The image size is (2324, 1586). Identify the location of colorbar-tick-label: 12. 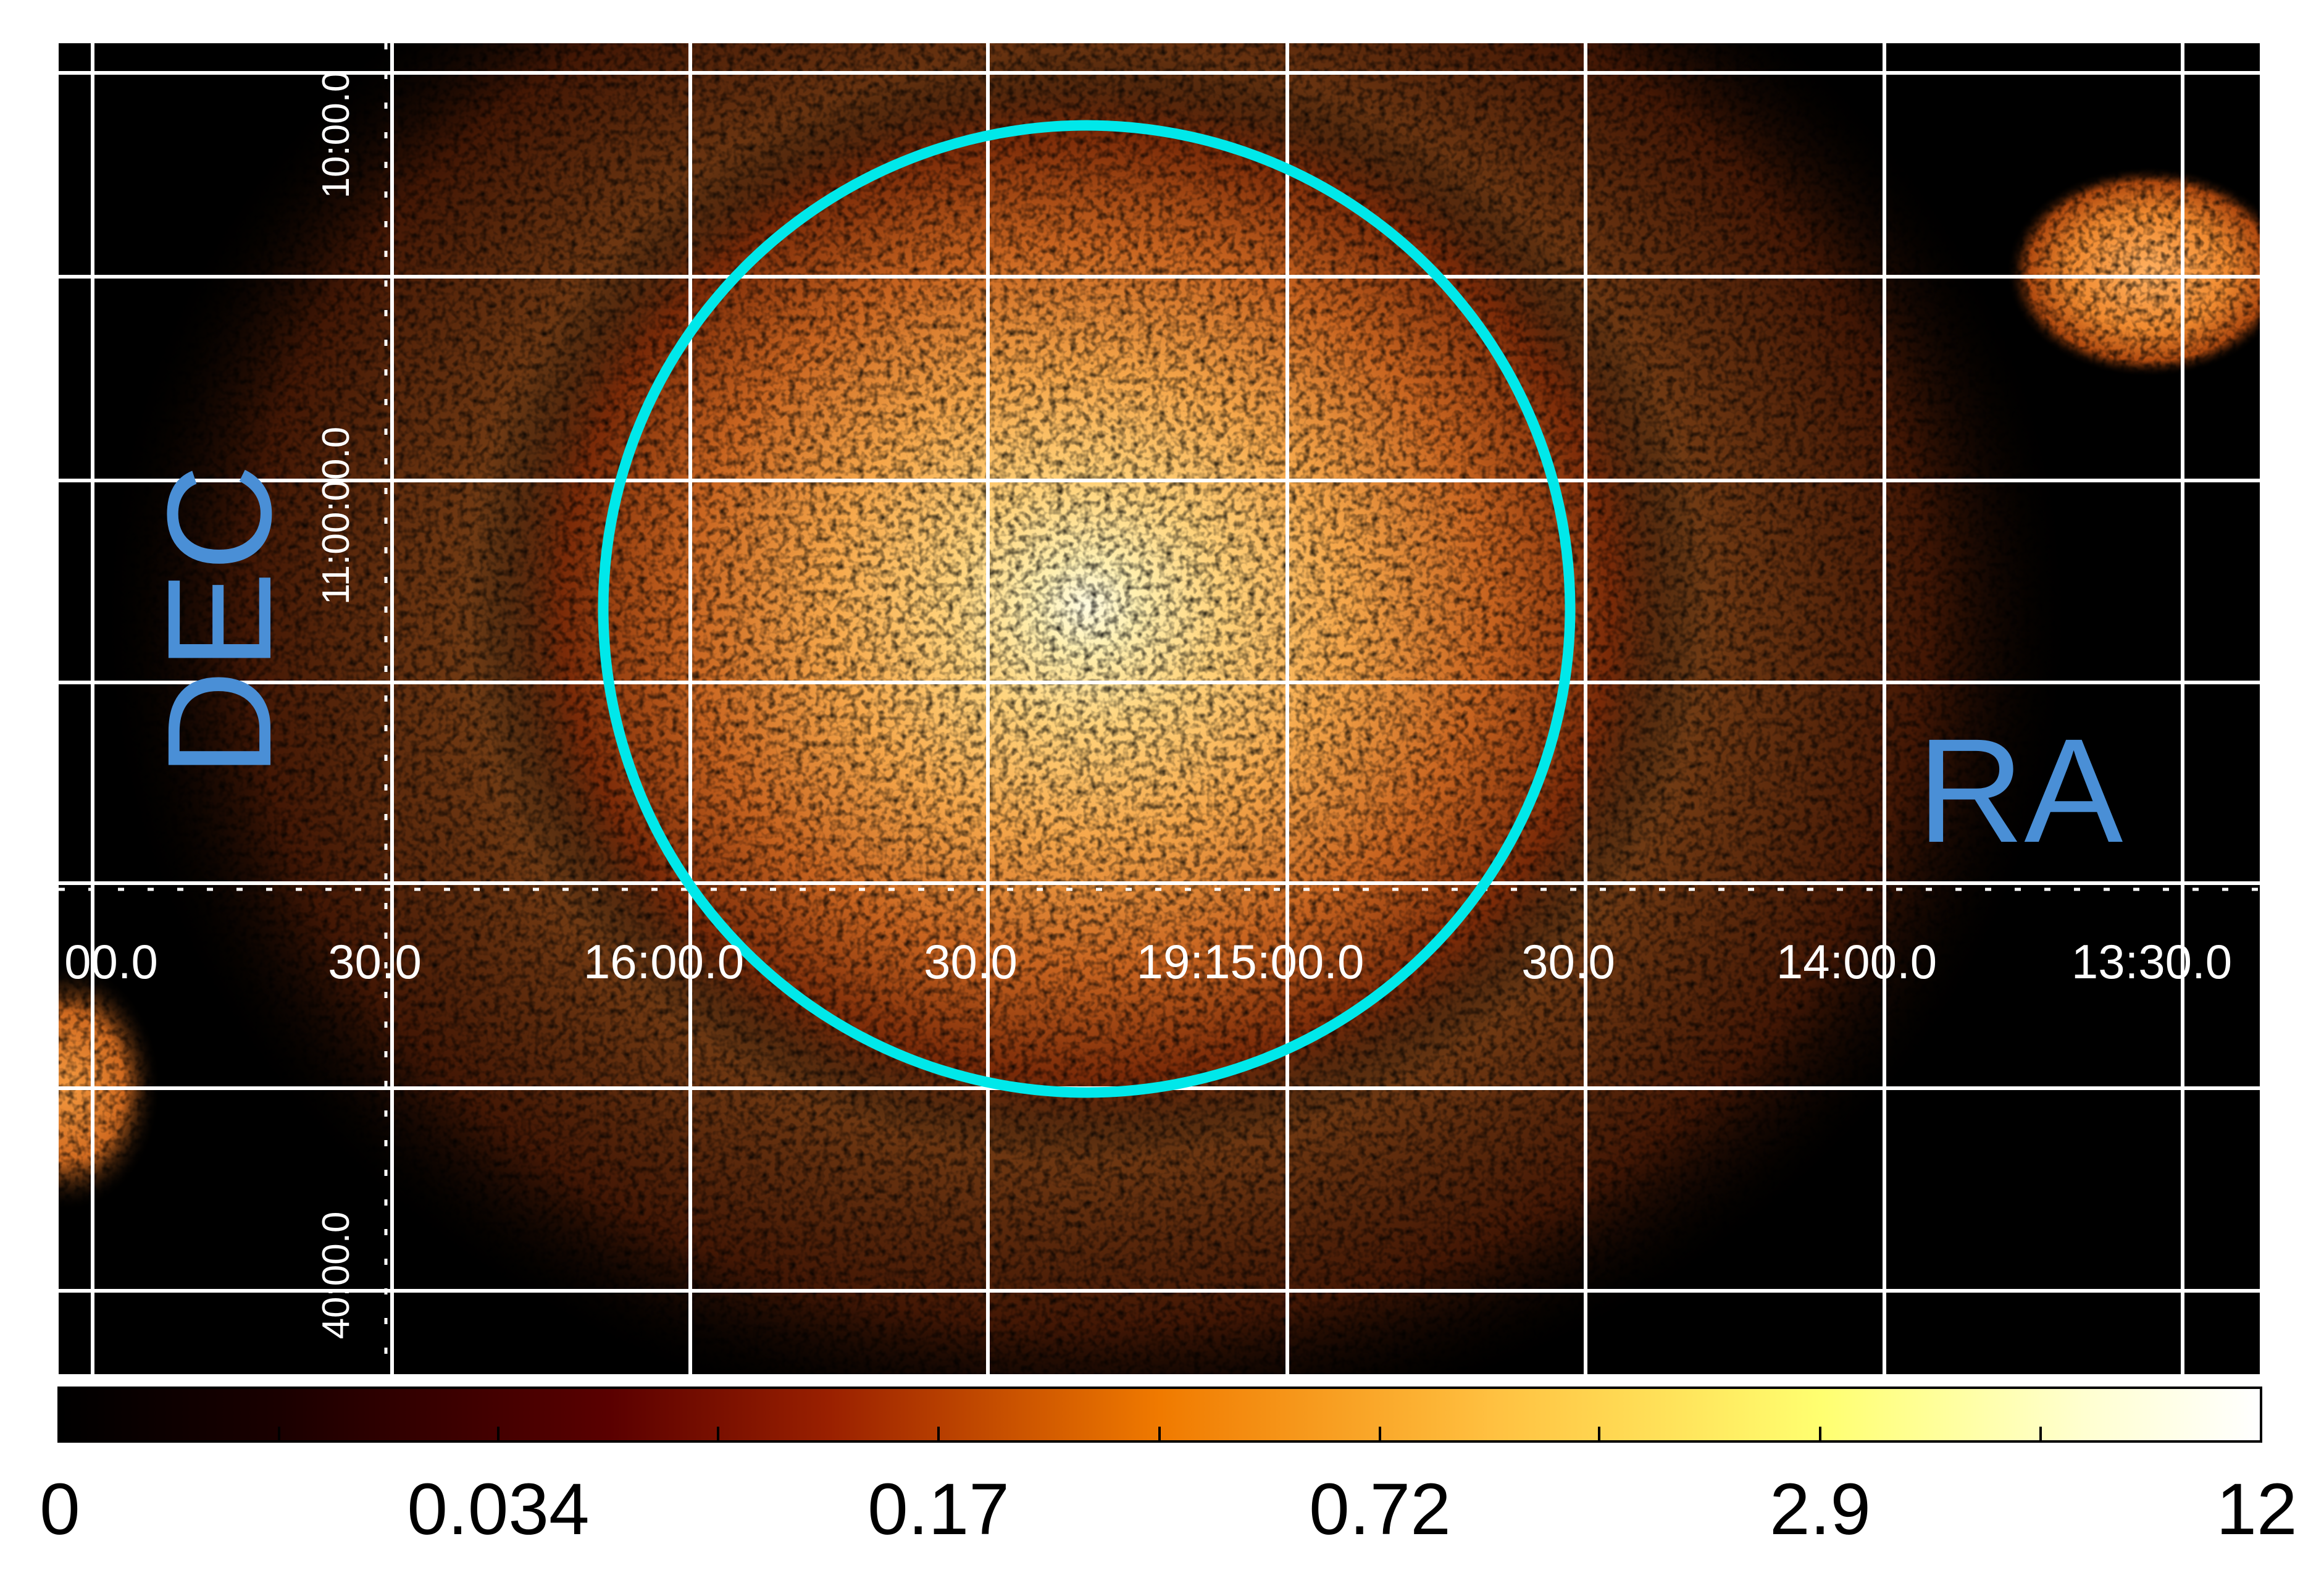
(2256, 1509).